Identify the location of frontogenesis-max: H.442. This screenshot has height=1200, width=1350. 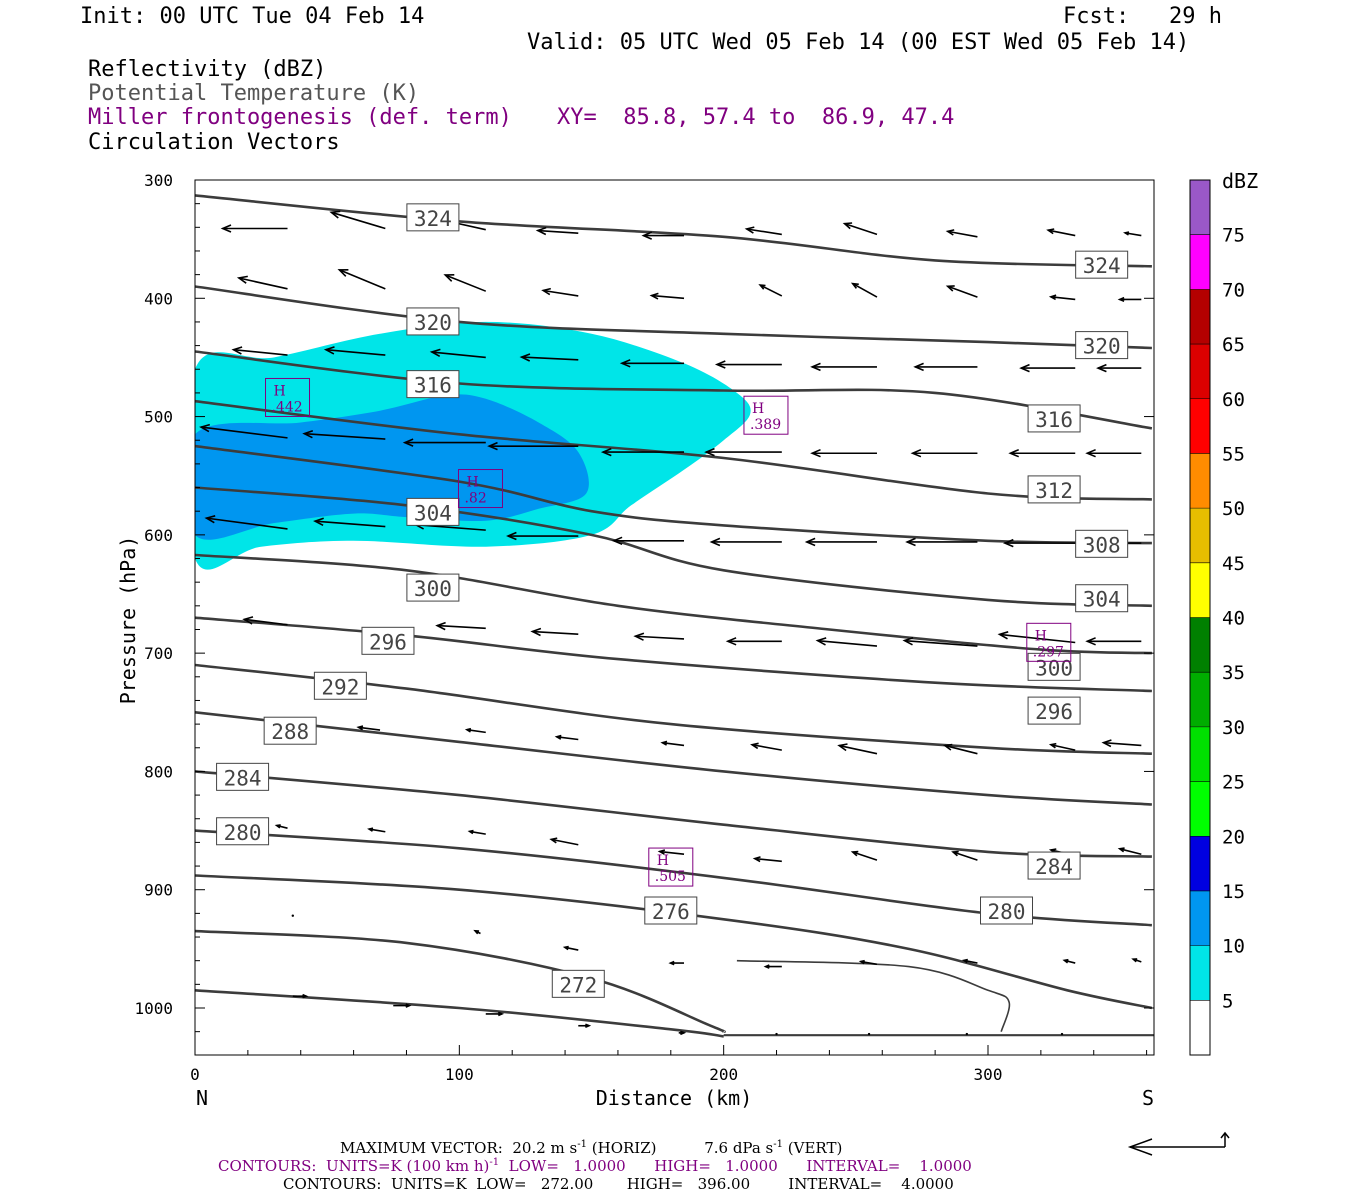
(288, 397).